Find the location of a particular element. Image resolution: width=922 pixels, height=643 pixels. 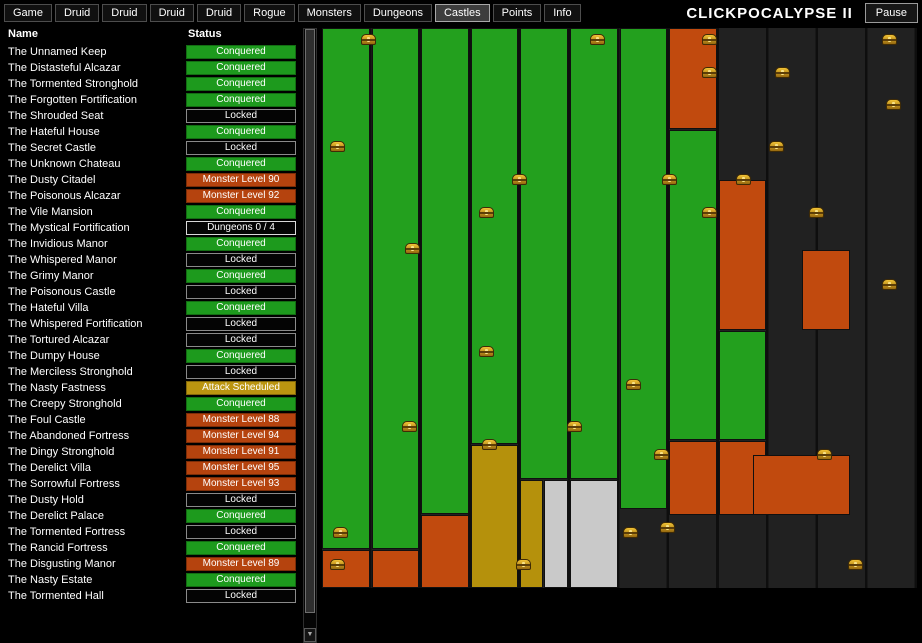

table-row: The Abandoned Fortress Monster Level 94 is located at coordinates (153, 436).